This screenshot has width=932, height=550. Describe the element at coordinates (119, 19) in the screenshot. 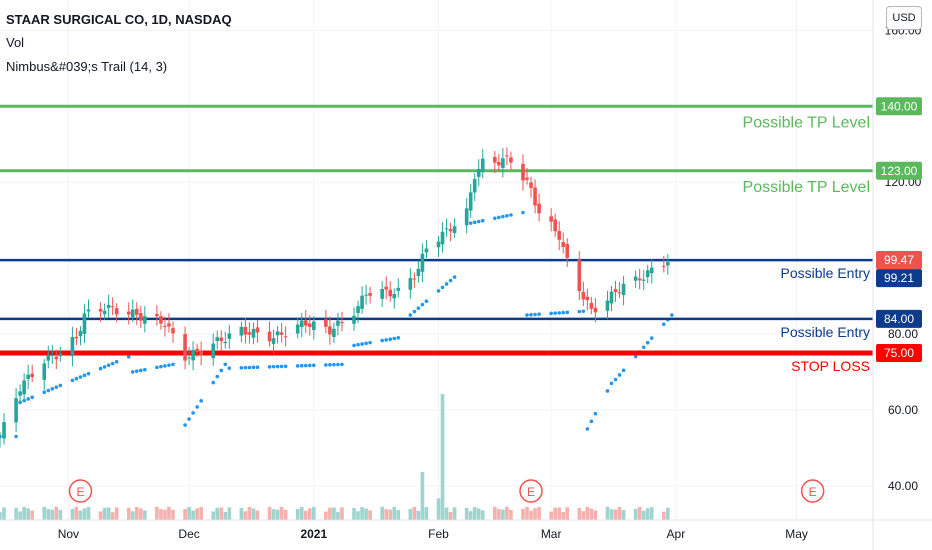

I see `symbol-title: STAAR SURGICAL CO, 1D, NASDAQ` at that location.